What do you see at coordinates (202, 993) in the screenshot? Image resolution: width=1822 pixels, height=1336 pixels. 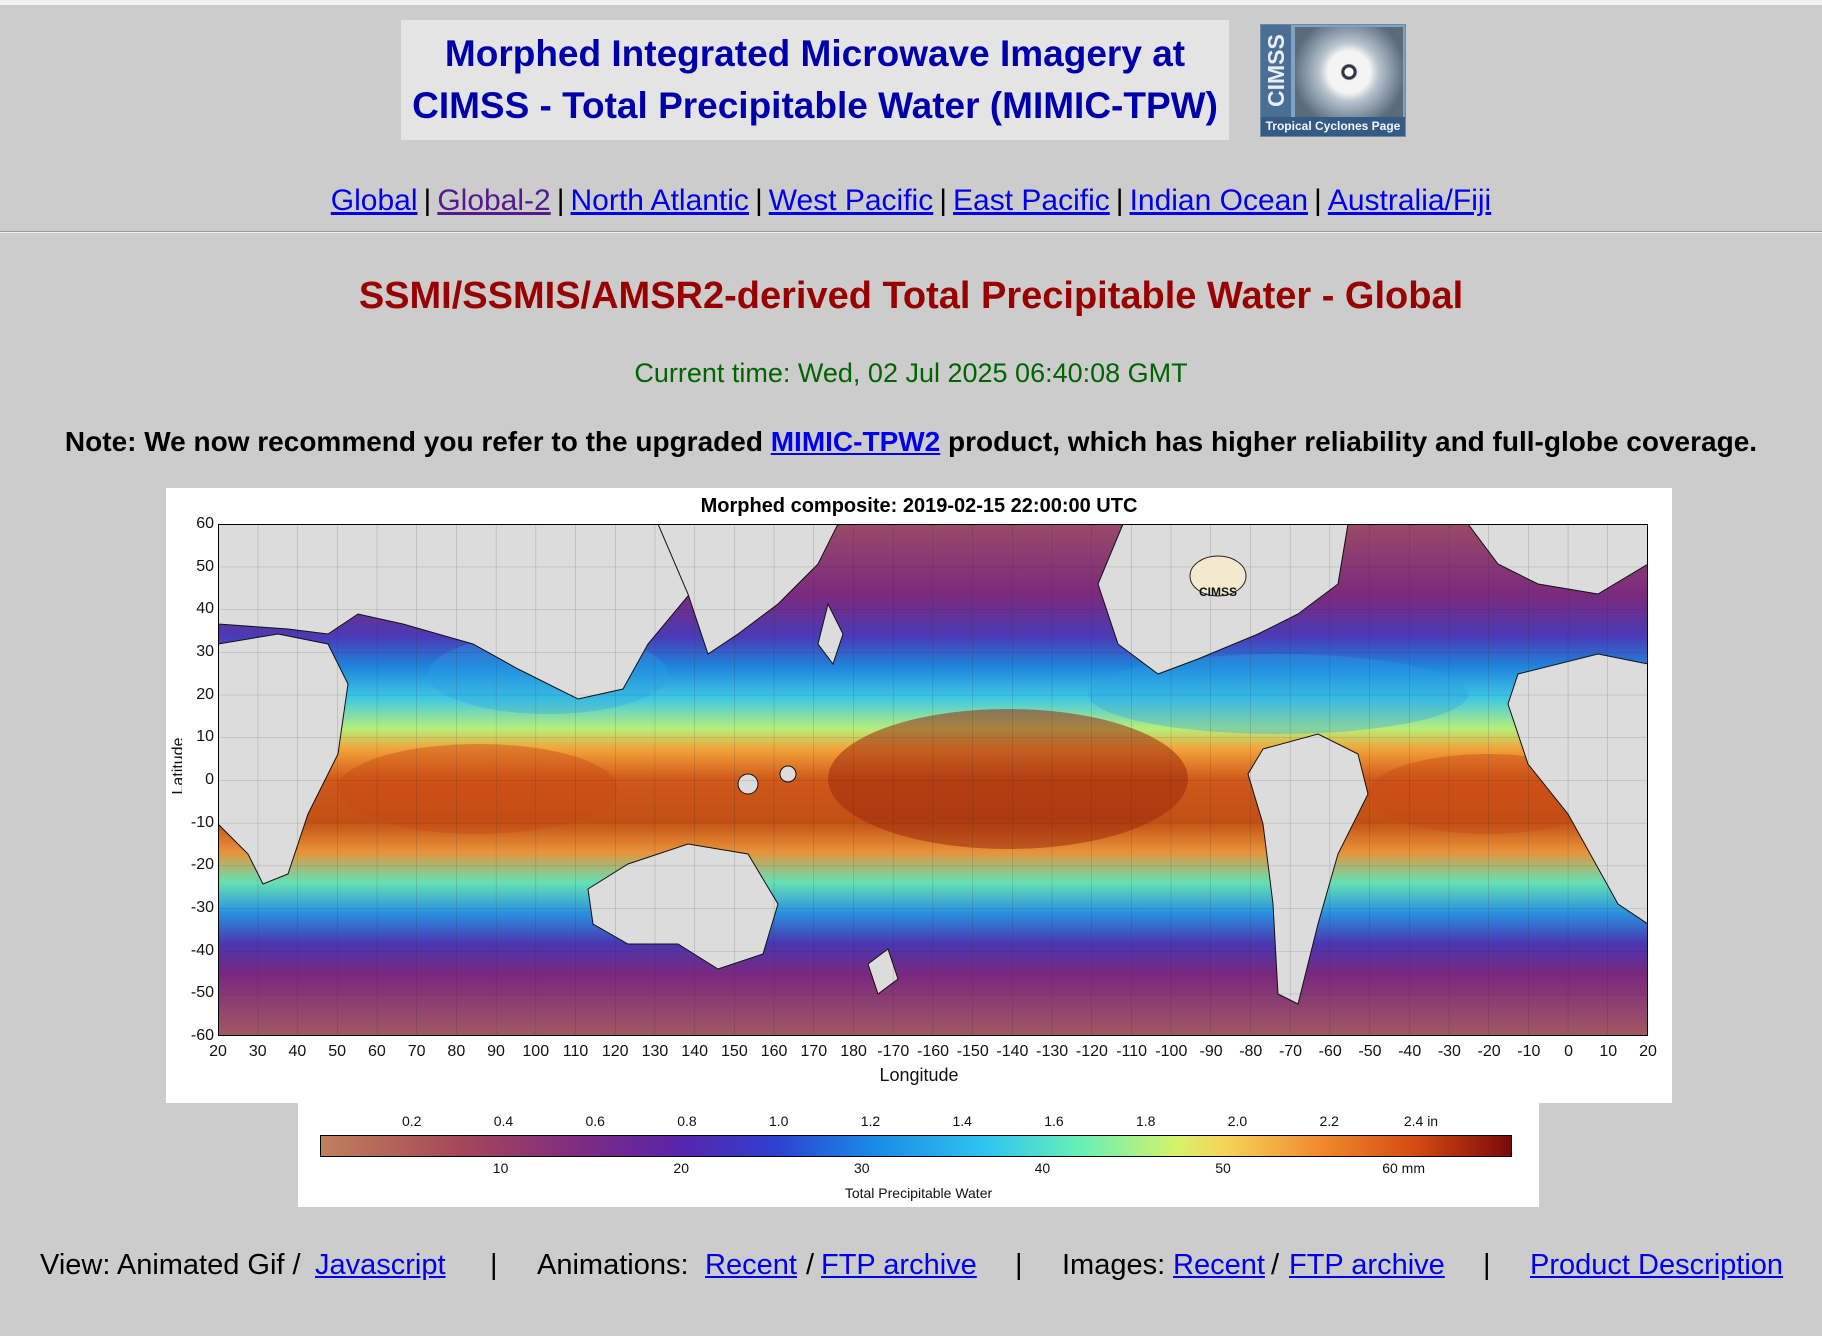 I see `latitude-tick-label: -50` at bounding box center [202, 993].